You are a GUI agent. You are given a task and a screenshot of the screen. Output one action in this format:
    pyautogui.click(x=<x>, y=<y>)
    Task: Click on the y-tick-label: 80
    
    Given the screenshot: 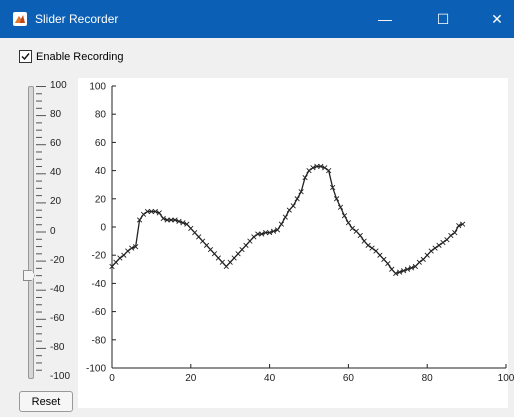 What is the action you would take?
    pyautogui.click(x=101, y=115)
    